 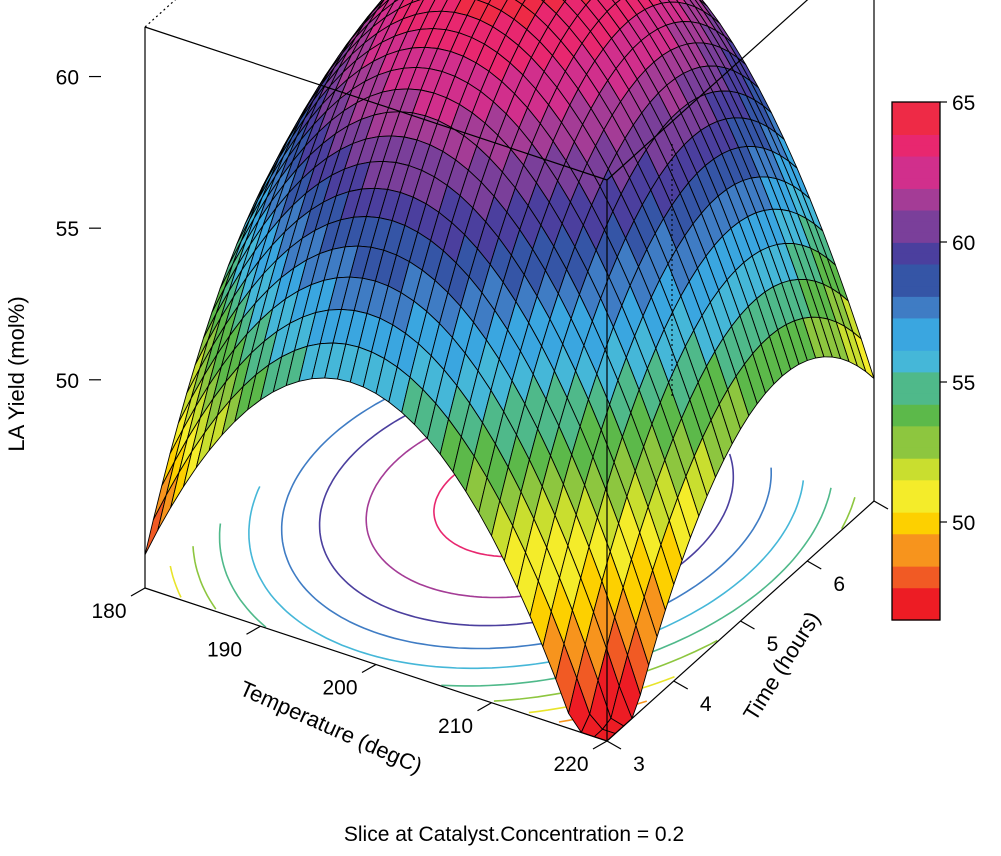 What do you see at coordinates (839, 584) in the screenshot?
I see `y-tick-label: 6` at bounding box center [839, 584].